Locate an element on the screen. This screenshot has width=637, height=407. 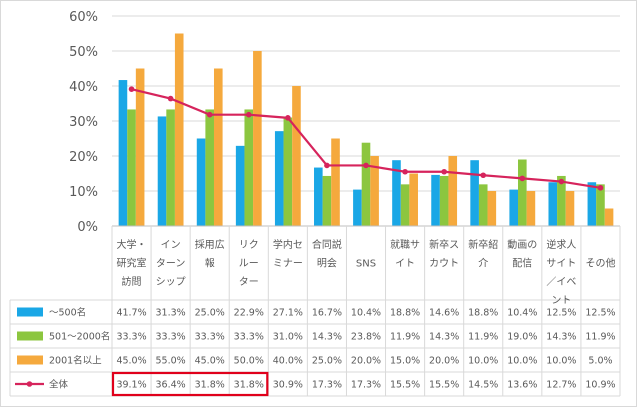
category-label: 合同説 is located at coordinates (327, 244).